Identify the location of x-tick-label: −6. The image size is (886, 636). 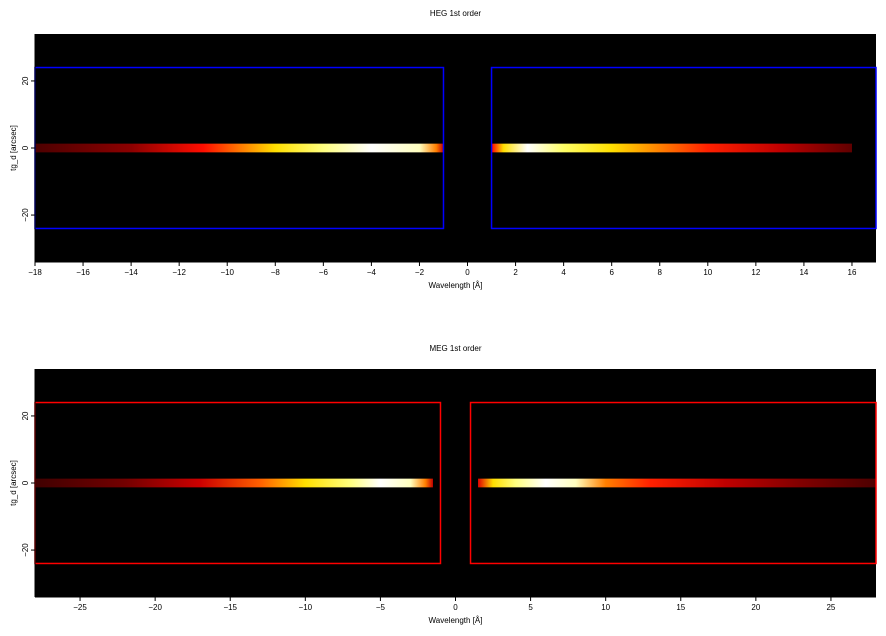
(324, 272).